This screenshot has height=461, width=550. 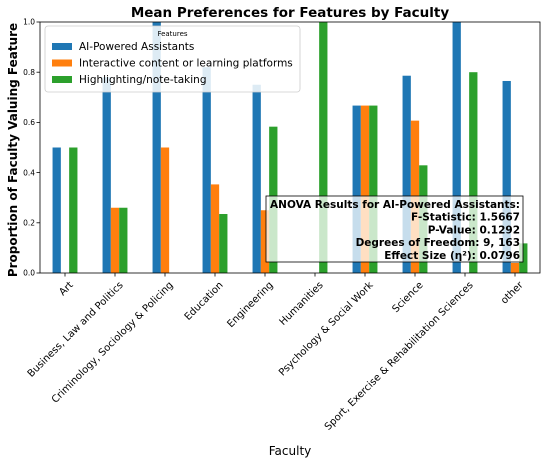 What do you see at coordinates (407, 297) in the screenshot?
I see `x-tick-label: Science` at bounding box center [407, 297].